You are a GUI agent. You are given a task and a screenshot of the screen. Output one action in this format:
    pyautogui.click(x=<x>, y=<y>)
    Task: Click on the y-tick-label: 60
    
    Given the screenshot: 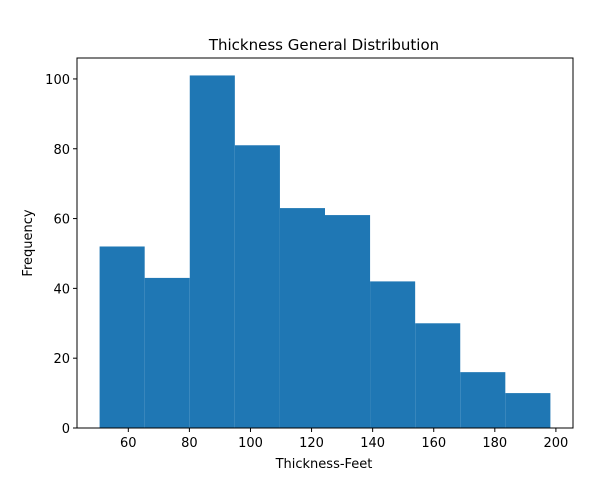 What is the action you would take?
    pyautogui.click(x=61, y=220)
    